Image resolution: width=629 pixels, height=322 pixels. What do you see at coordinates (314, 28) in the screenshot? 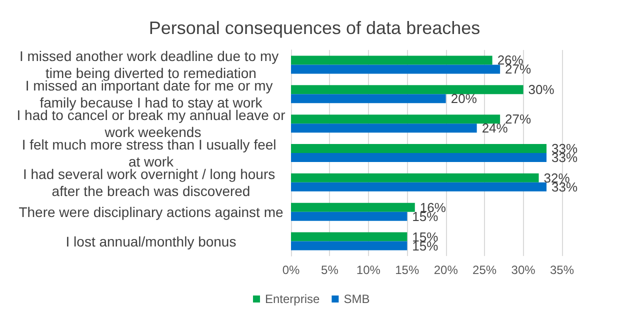
I see `chart-title: Personal consequences of data breaches` at bounding box center [314, 28].